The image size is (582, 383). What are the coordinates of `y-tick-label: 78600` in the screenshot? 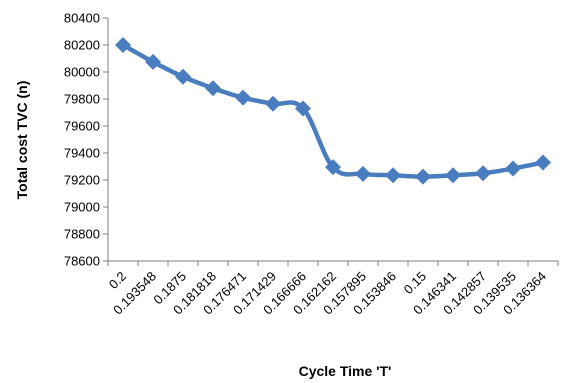 It's located at (82, 261).